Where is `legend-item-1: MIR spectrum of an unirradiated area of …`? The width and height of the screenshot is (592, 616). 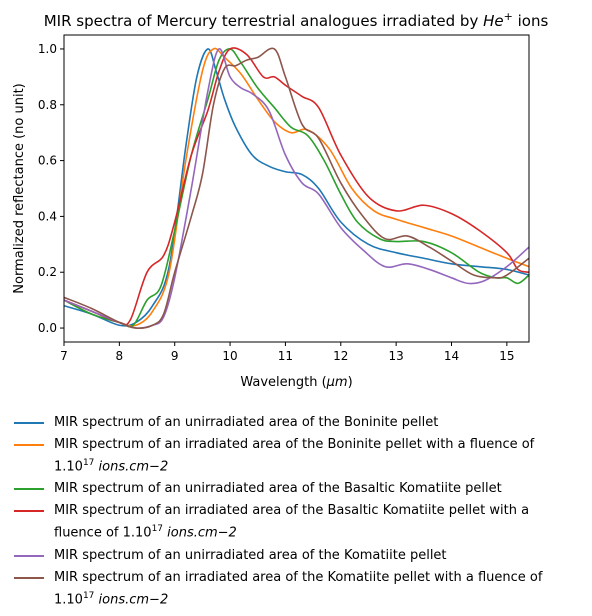
legend-item-1: MIR spectrum of an unirradiated area of … is located at coordinates (299, 423).